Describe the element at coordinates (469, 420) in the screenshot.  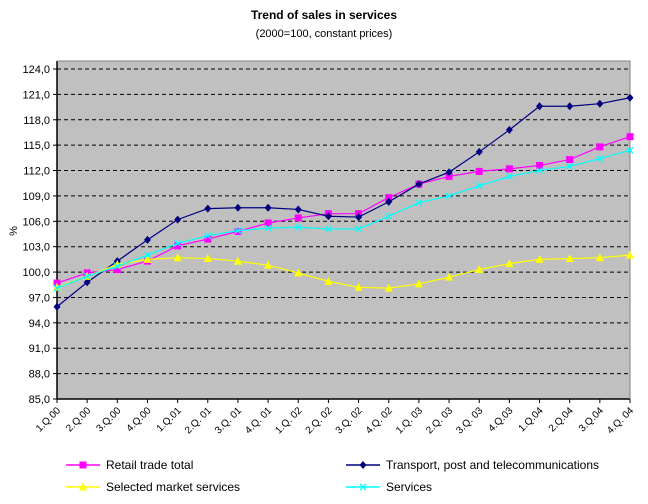
I see `x-tick-label: 3.Q. 03` at that location.